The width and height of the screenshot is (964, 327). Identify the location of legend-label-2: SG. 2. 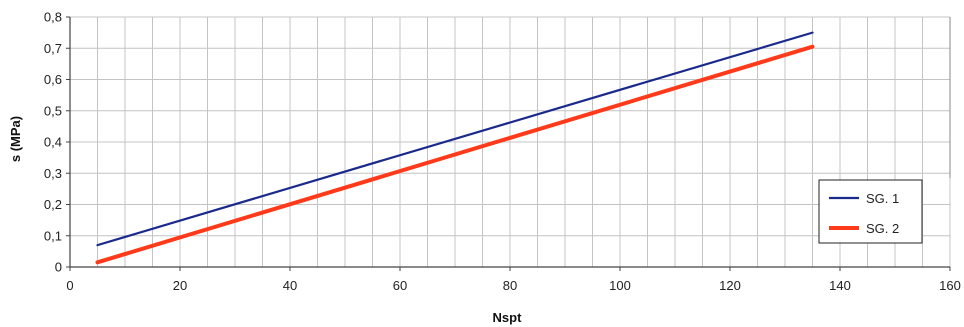
(882, 228).